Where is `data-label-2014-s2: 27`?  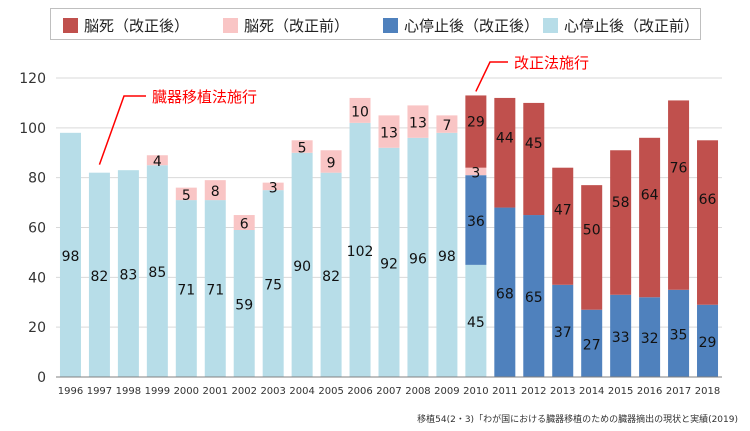
data-label-2014-s2: 27 is located at coordinates (592, 345).